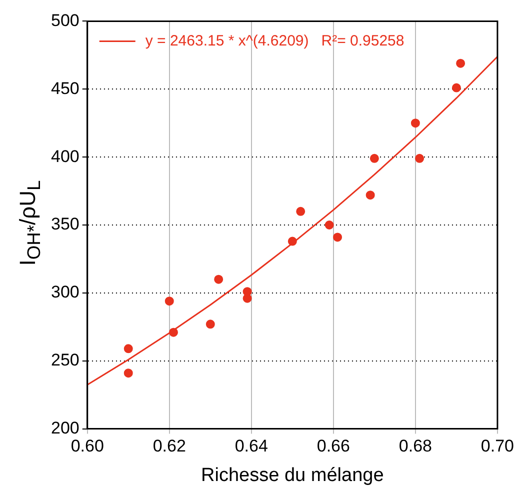 The width and height of the screenshot is (525, 499). What do you see at coordinates (87, 446) in the screenshot?
I see `x-tick-label: 0.60` at bounding box center [87, 446].